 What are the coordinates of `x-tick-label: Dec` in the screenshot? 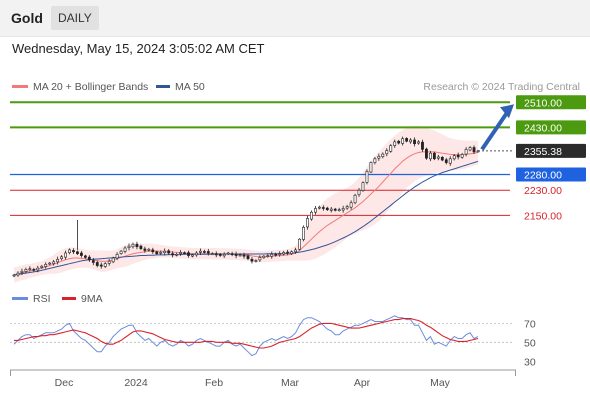 It's located at (64, 383).